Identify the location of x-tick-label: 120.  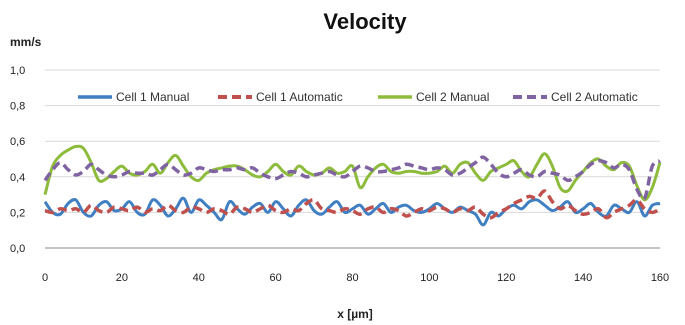
(506, 278).